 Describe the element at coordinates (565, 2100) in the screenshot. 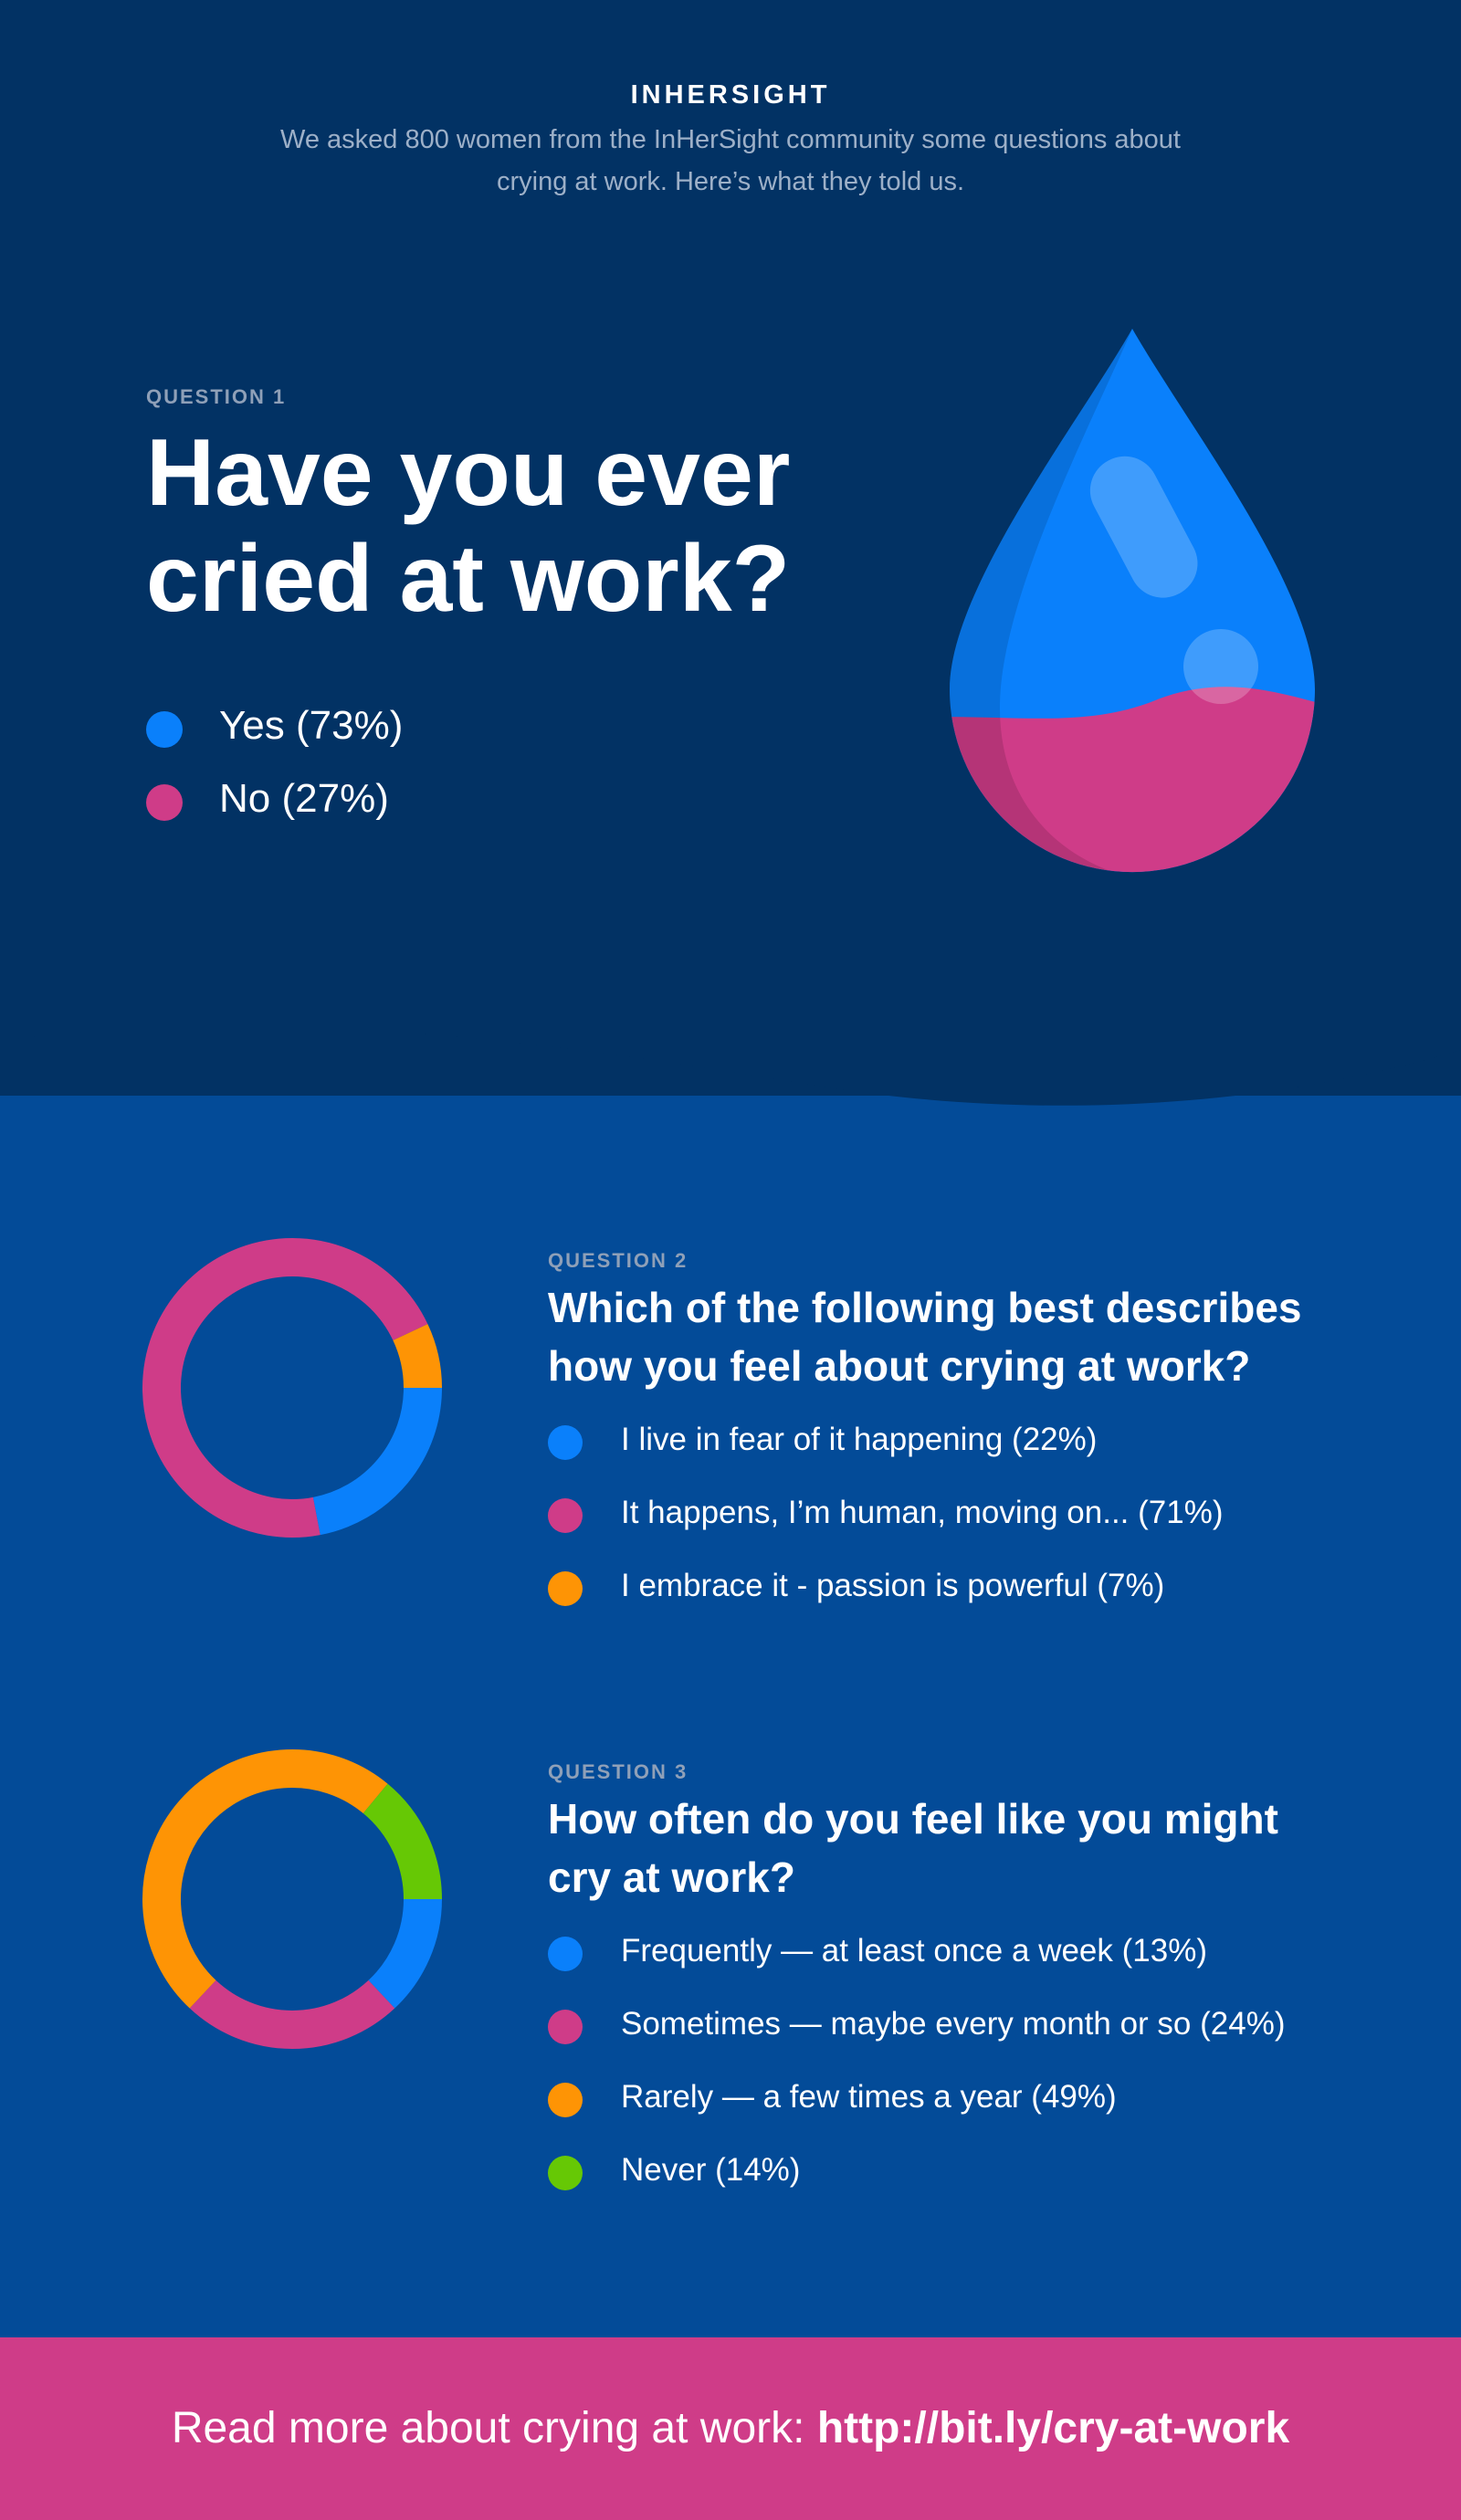

I see `legend-dot-rarely` at that location.